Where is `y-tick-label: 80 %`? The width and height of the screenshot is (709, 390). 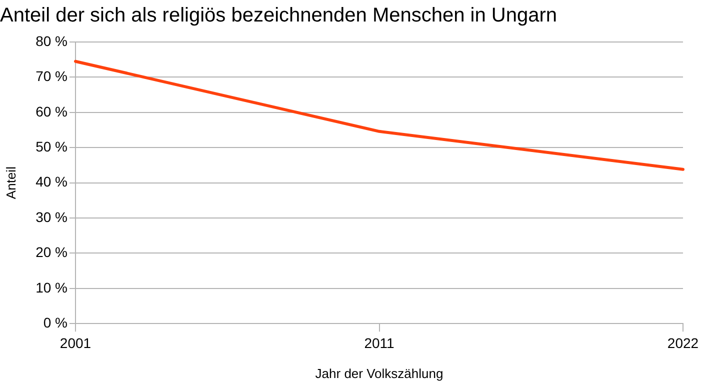 y-tick-label: 80 % is located at coordinates (52, 40).